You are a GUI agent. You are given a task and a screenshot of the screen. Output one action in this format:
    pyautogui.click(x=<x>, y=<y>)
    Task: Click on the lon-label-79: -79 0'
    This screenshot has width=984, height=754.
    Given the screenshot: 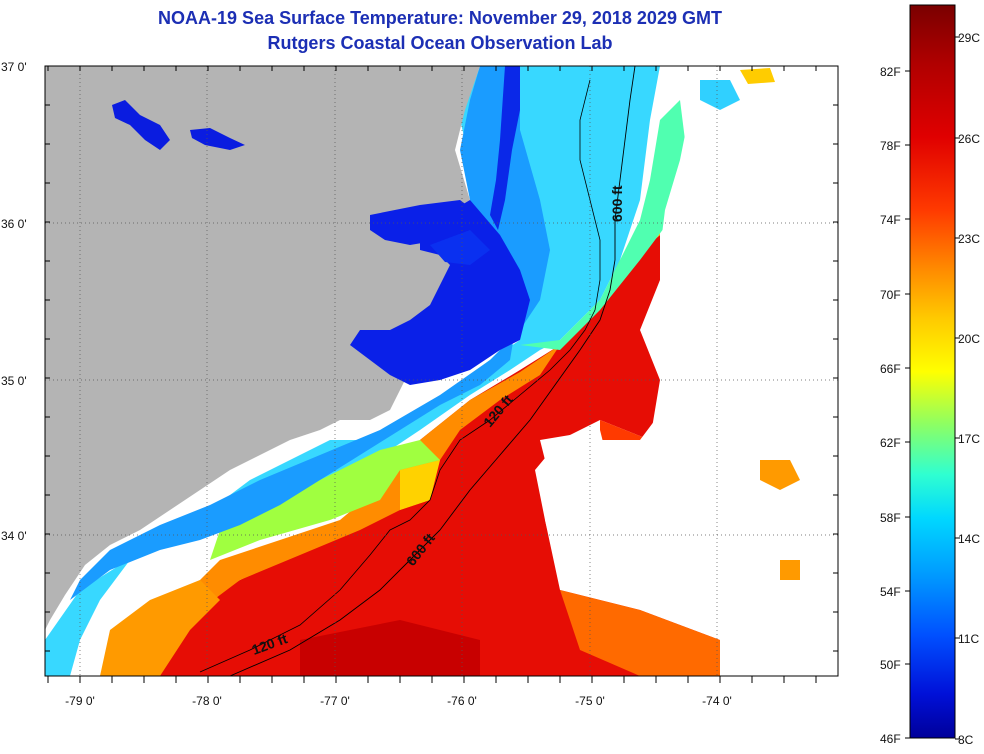 What is the action you would take?
    pyautogui.click(x=80, y=701)
    